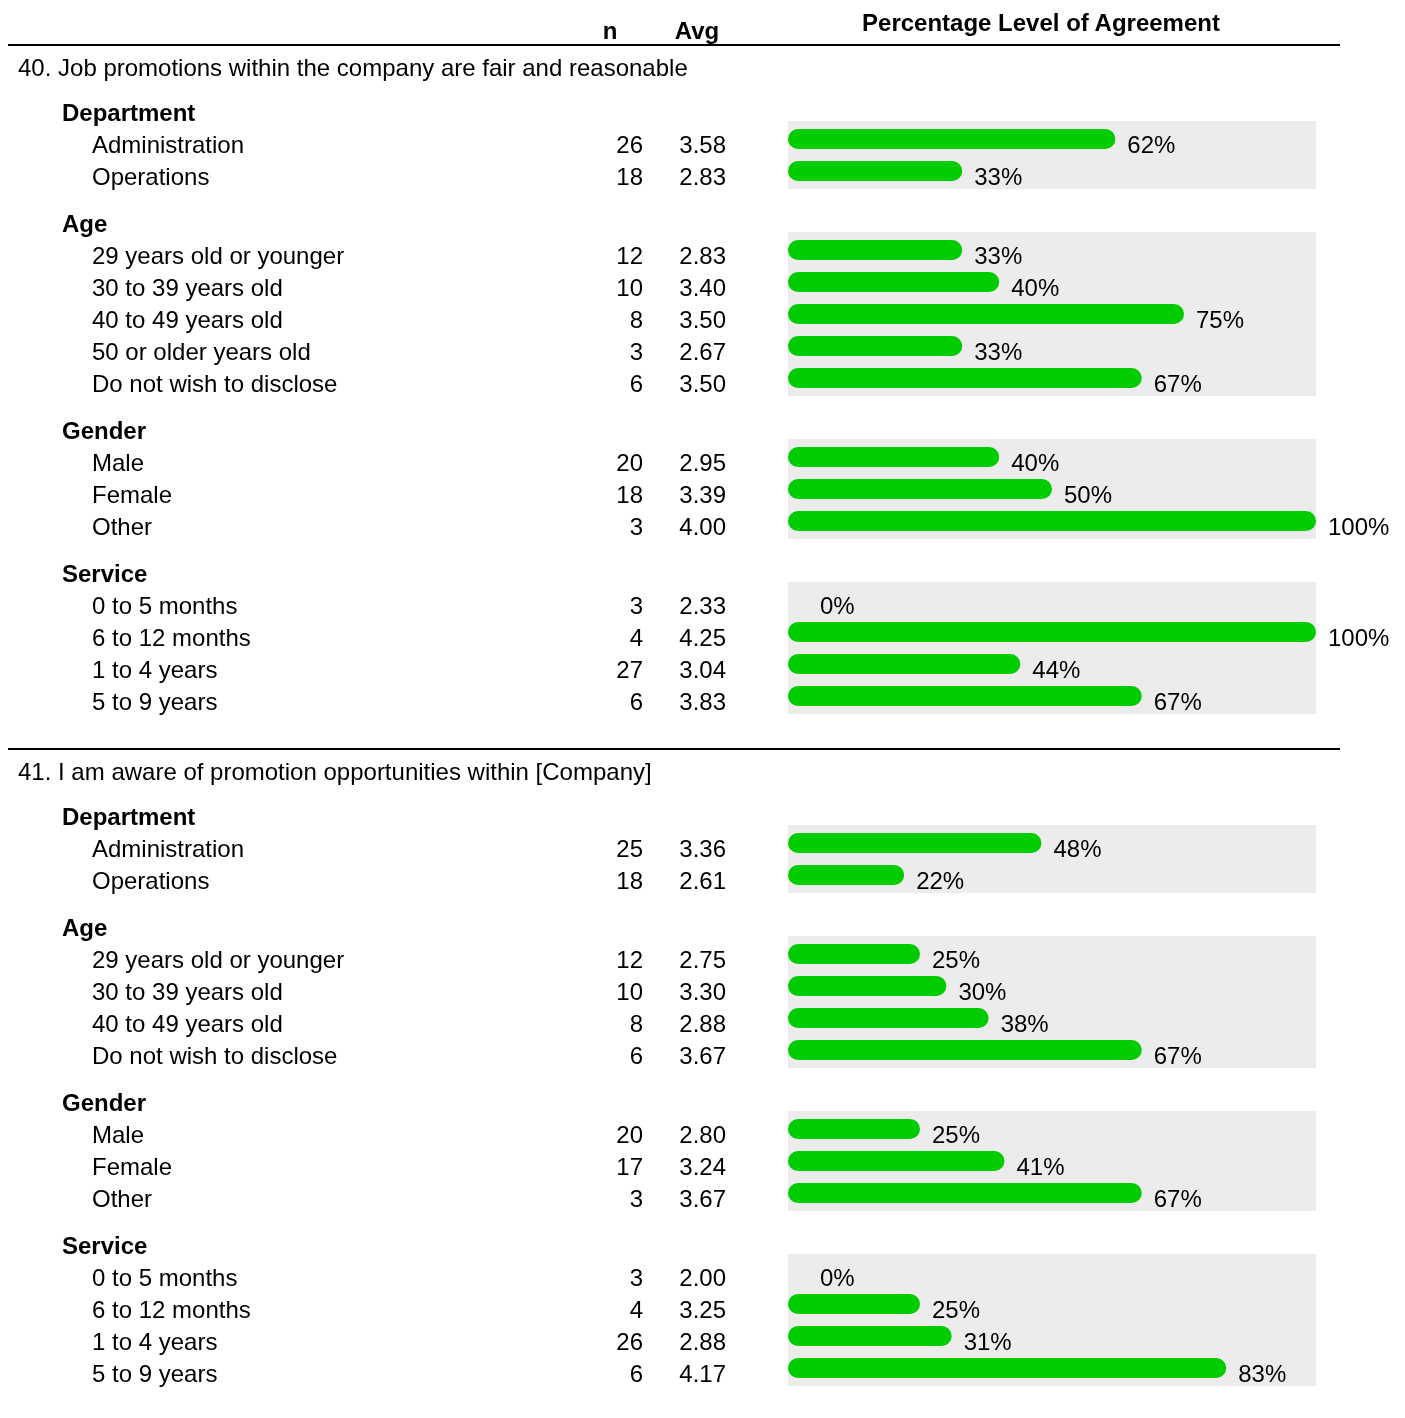 This screenshot has height=1418, width=1405. I want to click on data-label: 2.75, so click(702, 959).